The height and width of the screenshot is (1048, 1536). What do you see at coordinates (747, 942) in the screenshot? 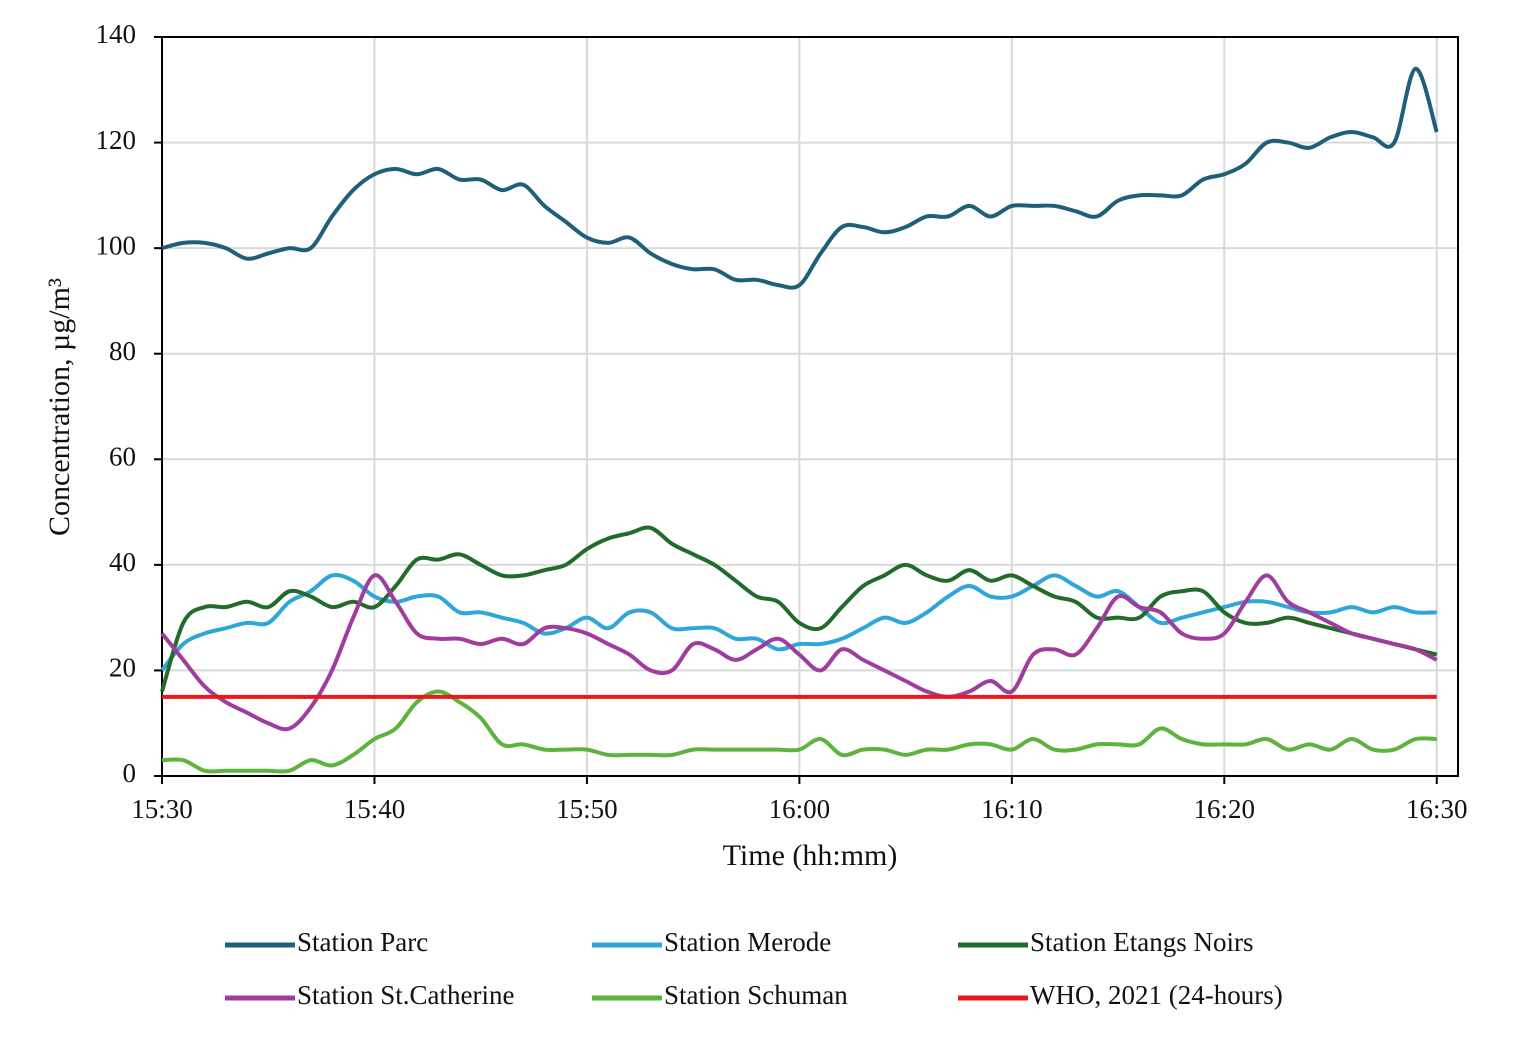
I see `legend-label: Station Merode` at bounding box center [747, 942].